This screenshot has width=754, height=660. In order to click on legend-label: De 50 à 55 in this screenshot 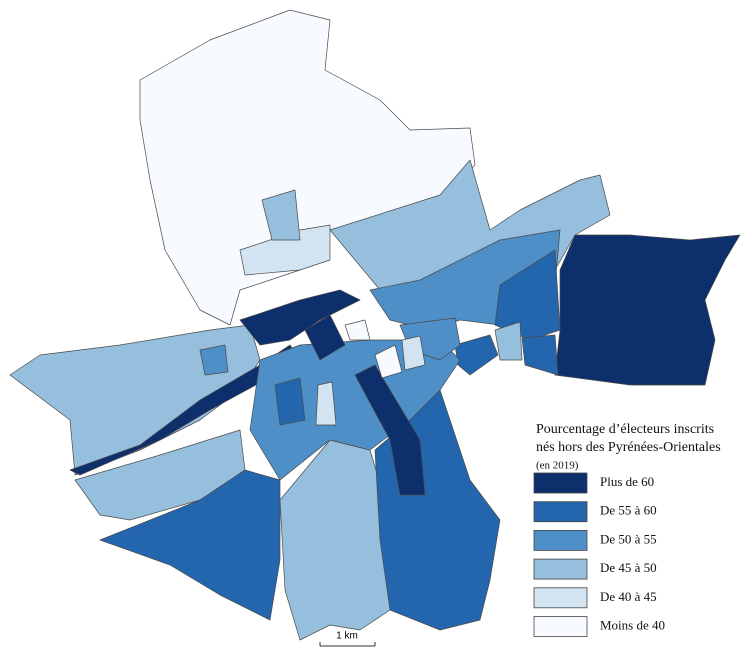, I will do `click(628, 538)`.